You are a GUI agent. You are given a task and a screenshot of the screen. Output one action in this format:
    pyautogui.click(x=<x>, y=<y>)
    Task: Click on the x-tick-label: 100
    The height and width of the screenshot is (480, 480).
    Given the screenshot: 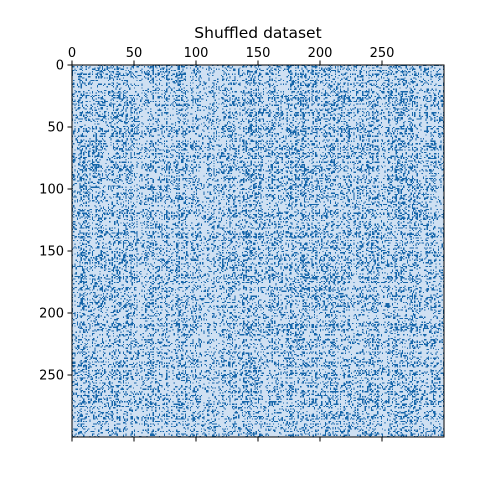 What is the action you would take?
    pyautogui.click(x=196, y=53)
    